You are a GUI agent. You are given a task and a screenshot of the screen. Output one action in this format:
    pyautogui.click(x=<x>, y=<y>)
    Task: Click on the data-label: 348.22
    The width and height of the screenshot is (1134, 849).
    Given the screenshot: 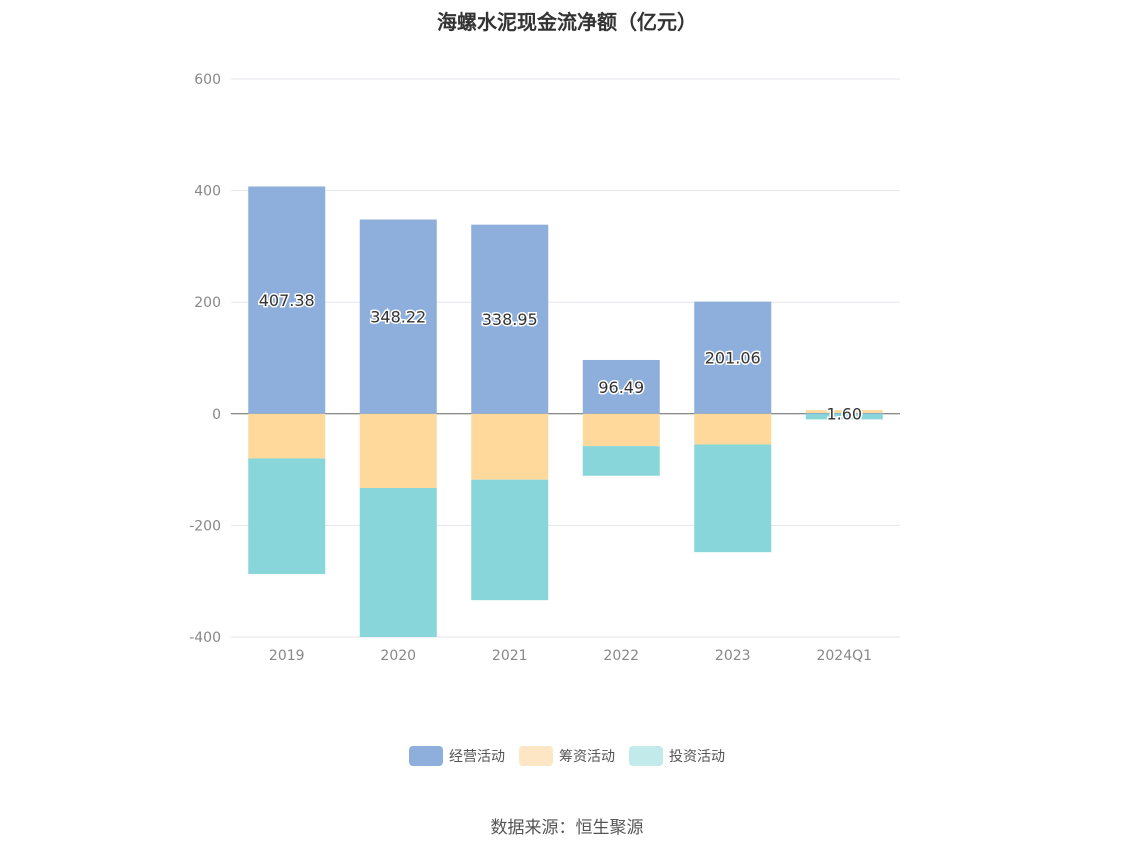 What is the action you would take?
    pyautogui.click(x=398, y=317)
    